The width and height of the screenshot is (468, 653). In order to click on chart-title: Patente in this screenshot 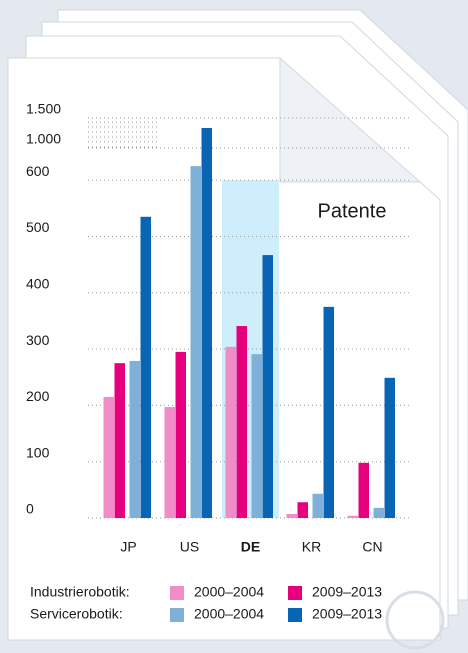, I will do `click(352, 211)`.